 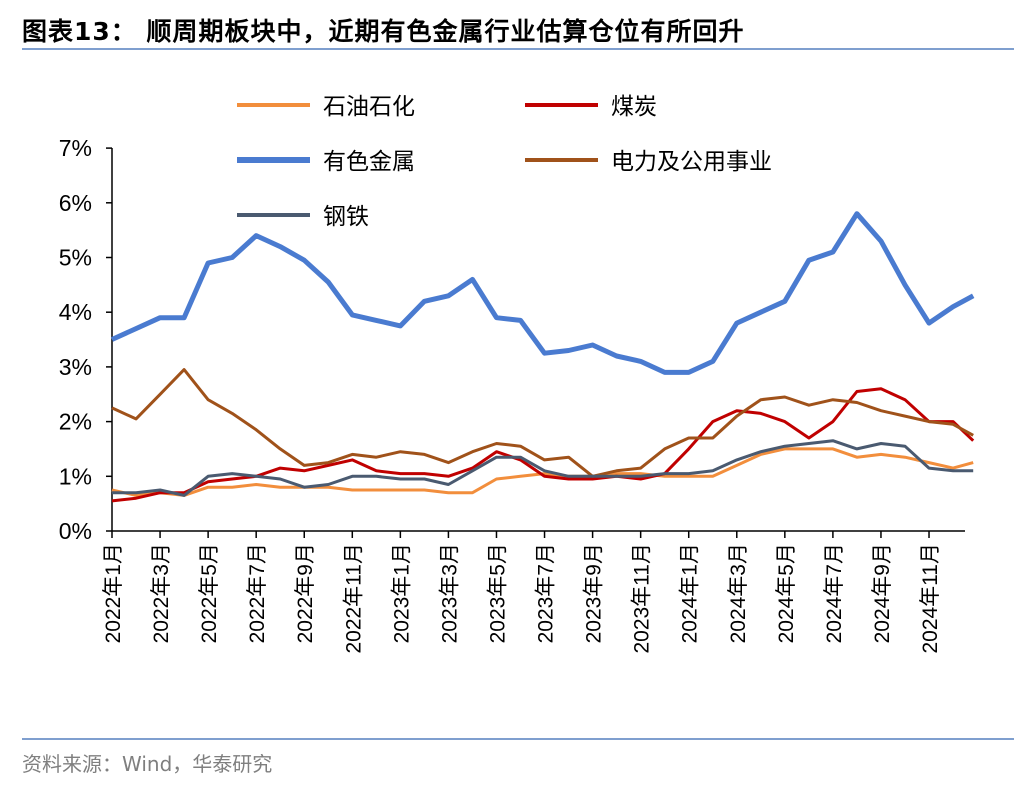 I want to click on legend-item-3: 电力及公用事业, so click(x=648, y=162).